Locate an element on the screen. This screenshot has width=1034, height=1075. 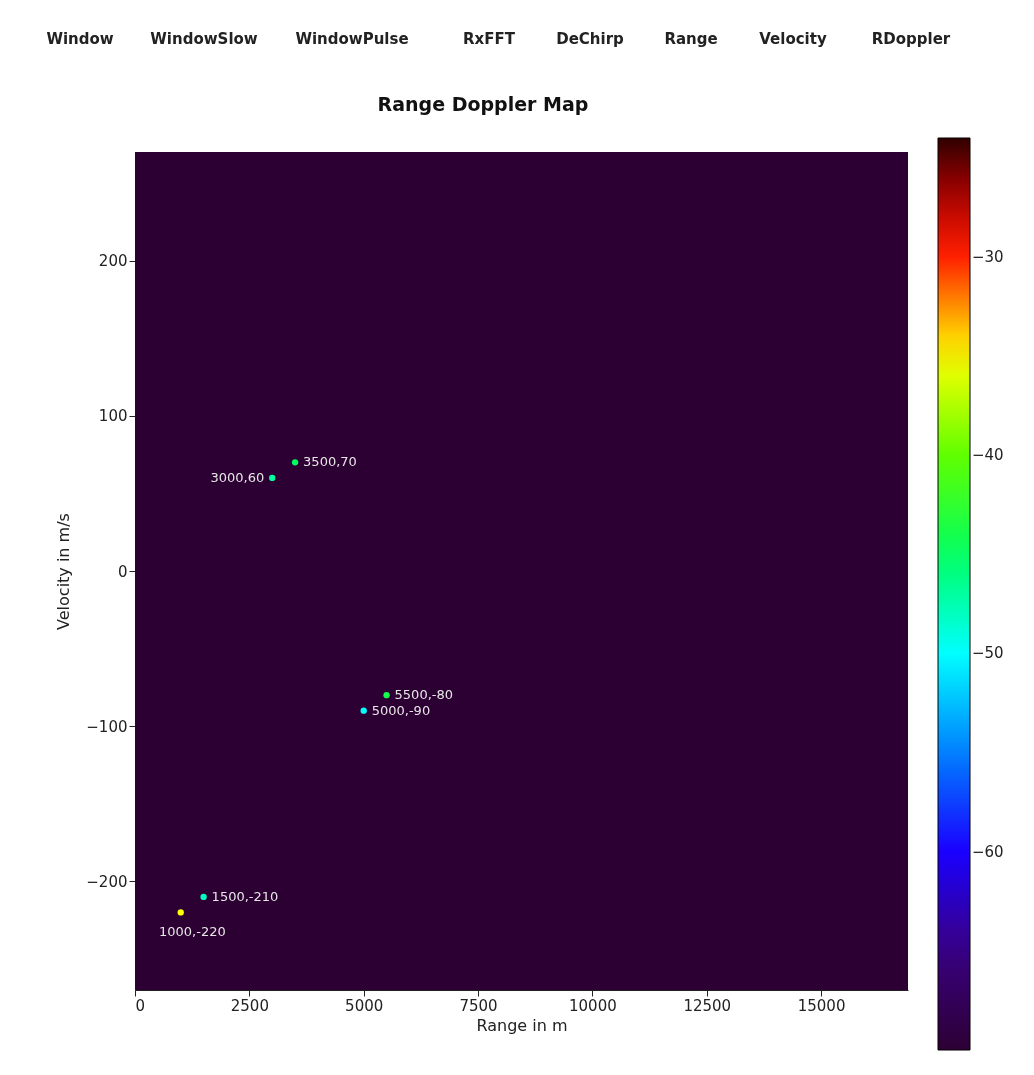
color-bar-label: −30 is located at coordinates (988, 256).